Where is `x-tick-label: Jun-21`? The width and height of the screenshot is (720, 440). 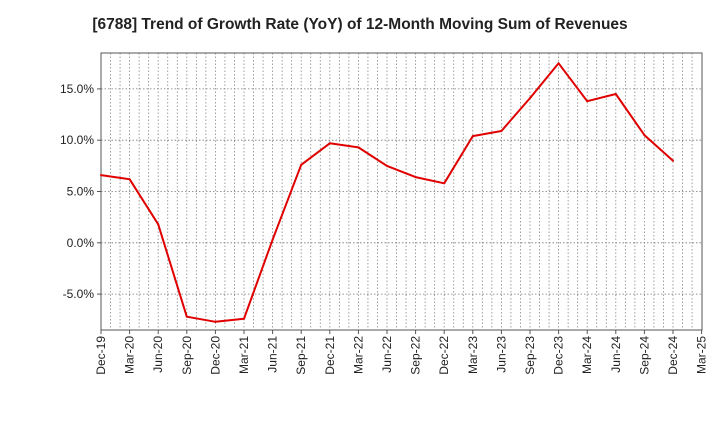 x-tick-label: Jun-21 is located at coordinates (273, 354).